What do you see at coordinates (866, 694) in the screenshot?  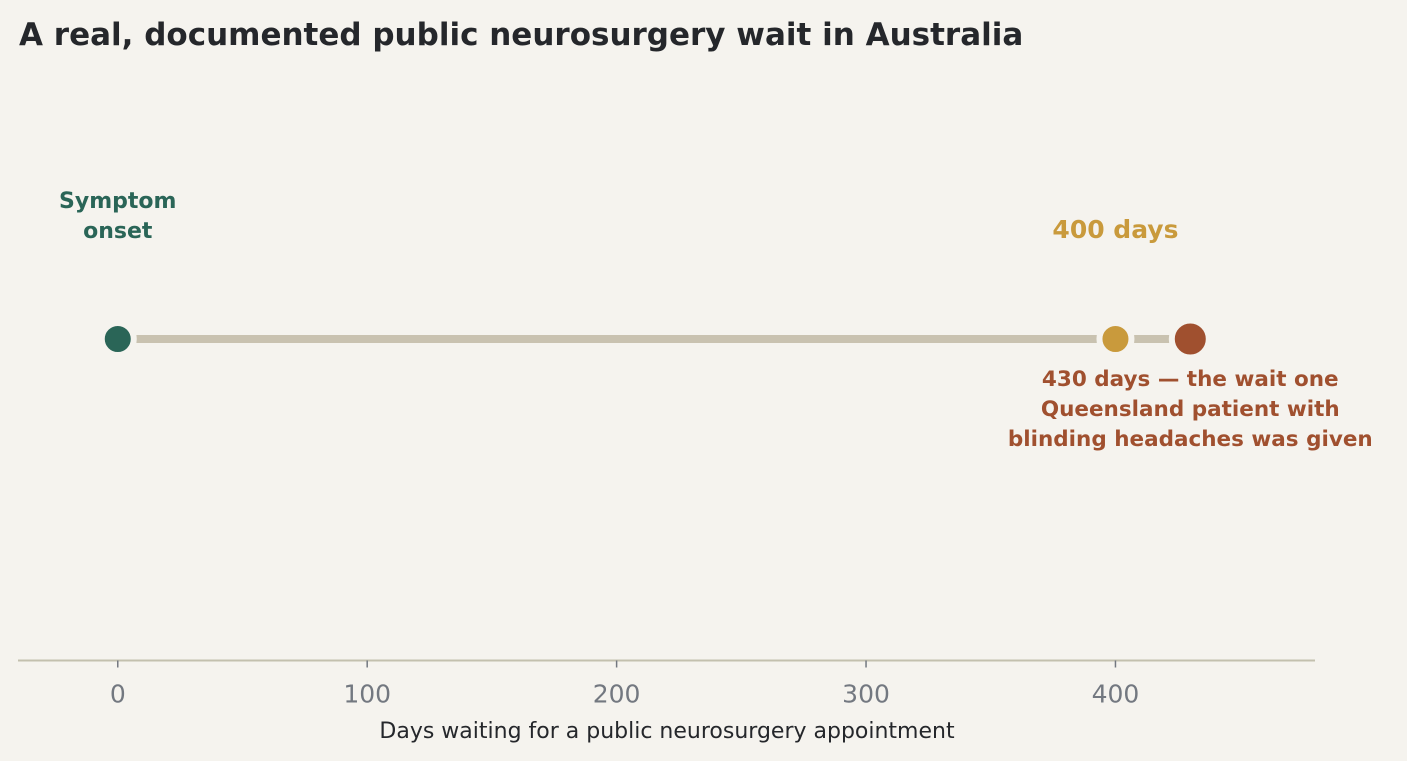 I see `x-tick-label: 300` at bounding box center [866, 694].